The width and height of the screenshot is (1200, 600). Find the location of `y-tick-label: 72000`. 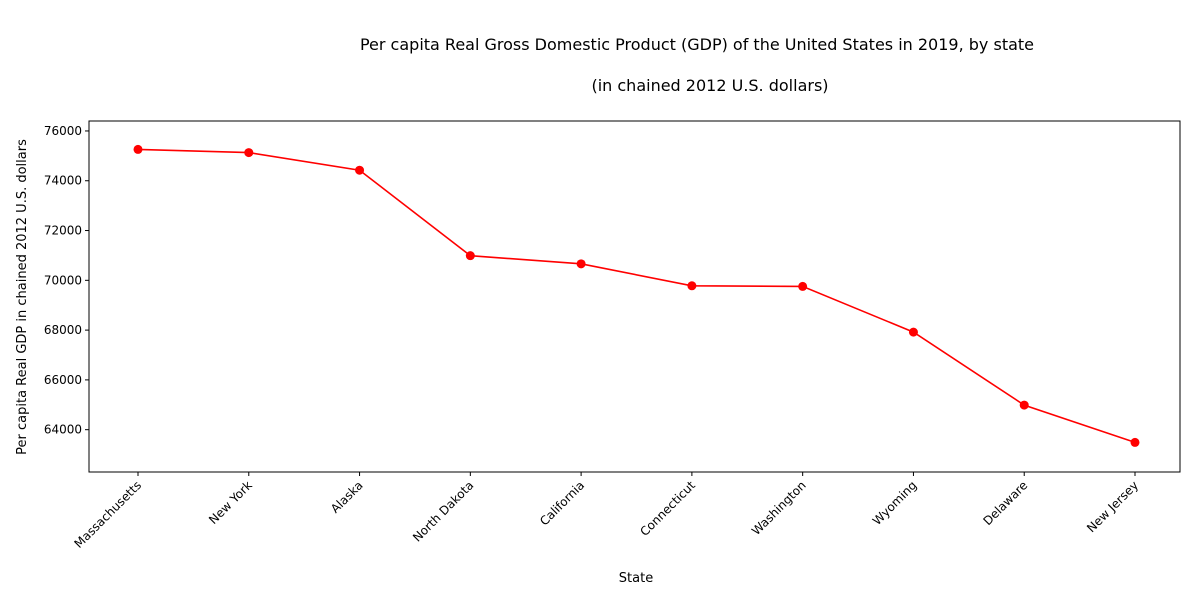

y-tick-label: 72000 is located at coordinates (63, 231).